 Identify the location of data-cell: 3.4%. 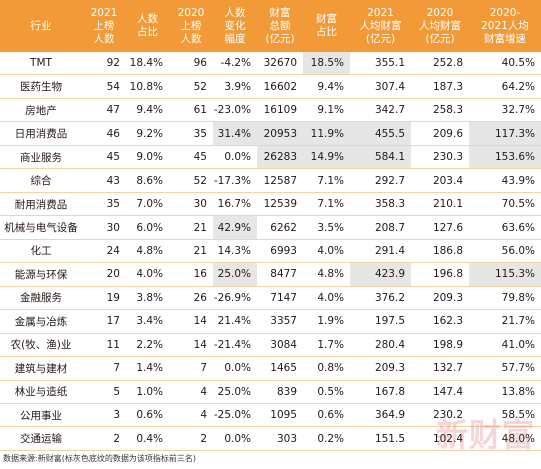
(147, 321).